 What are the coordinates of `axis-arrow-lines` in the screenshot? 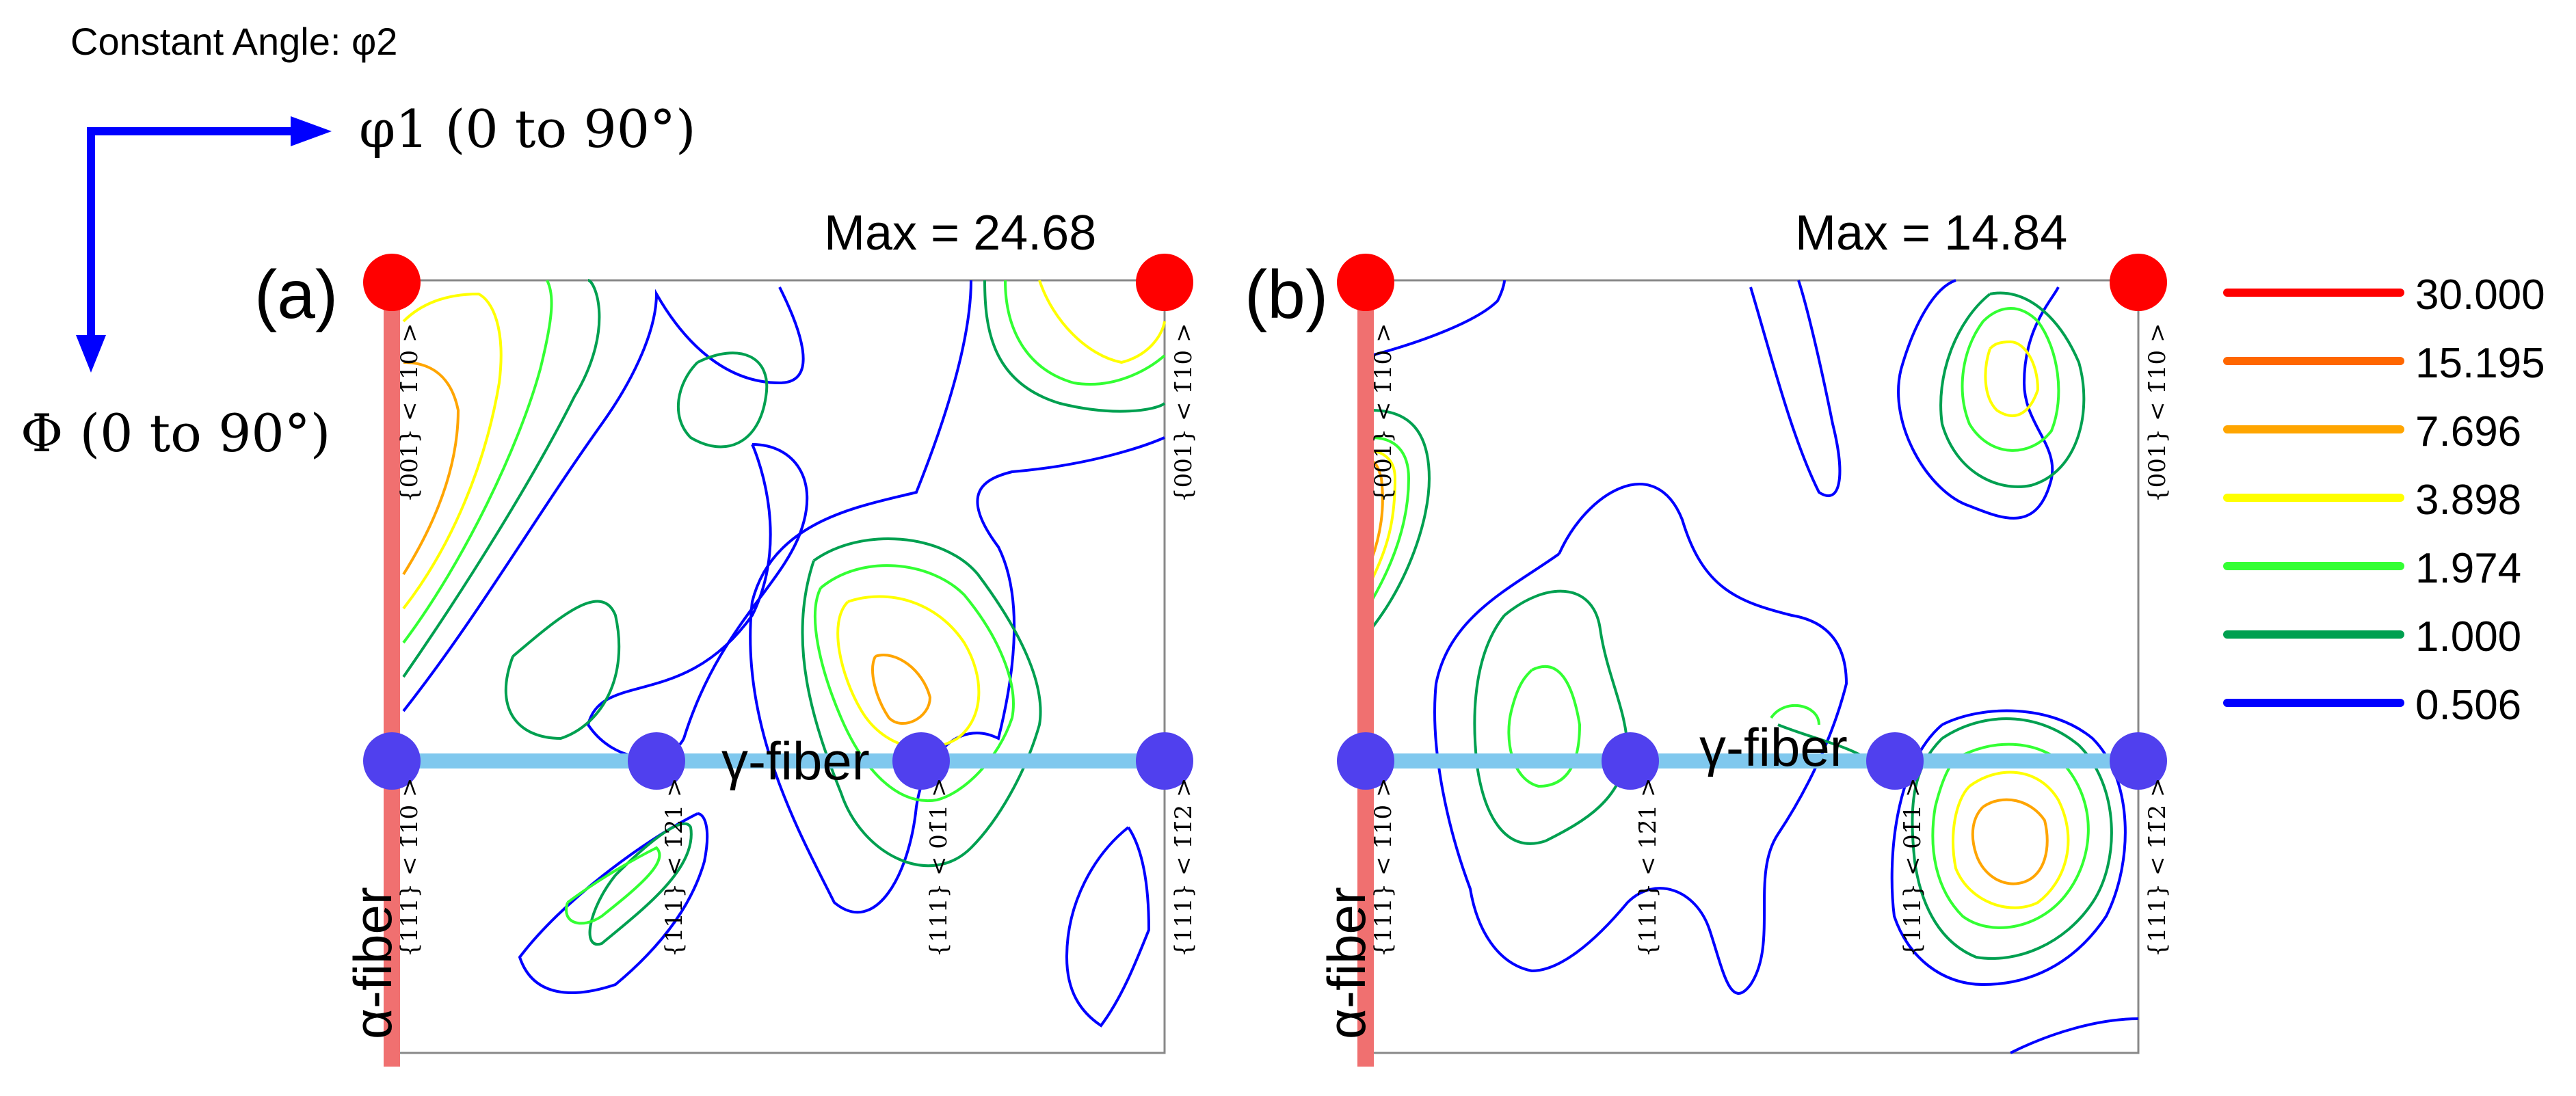 It's located at (190, 234).